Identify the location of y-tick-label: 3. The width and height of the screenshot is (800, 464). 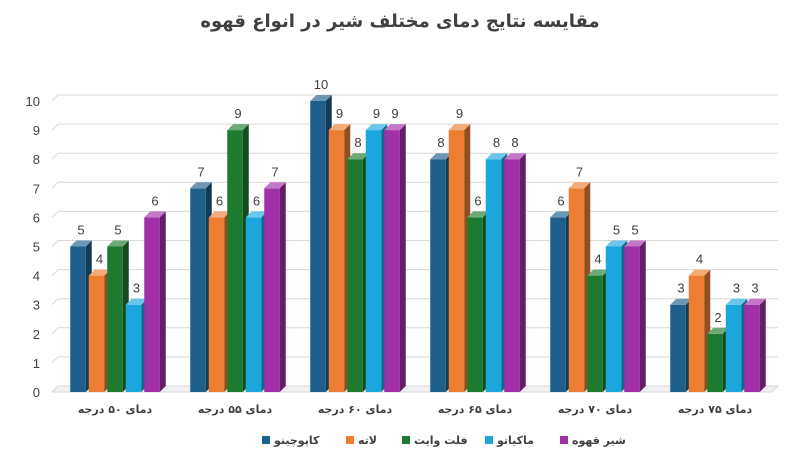
(36, 305).